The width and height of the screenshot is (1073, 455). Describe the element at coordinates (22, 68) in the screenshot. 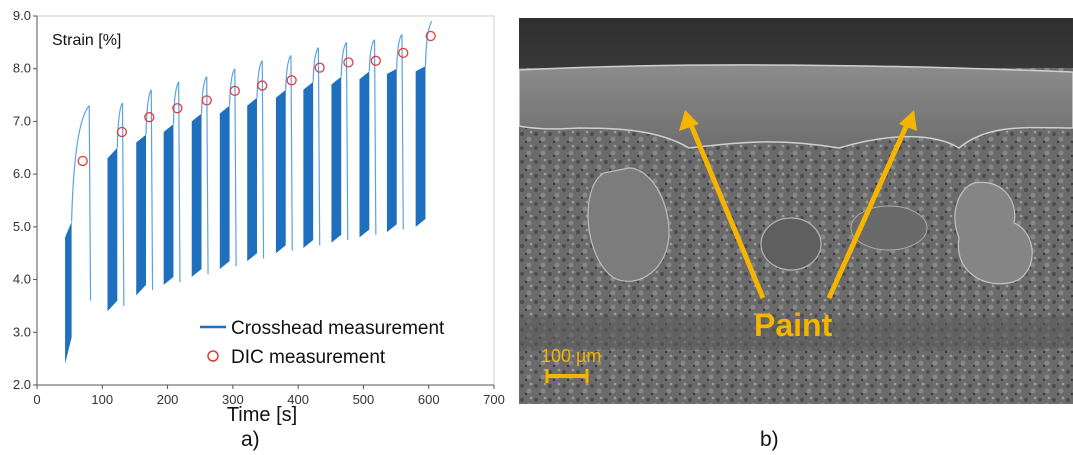

I see `y-tick-label: 8.0` at that location.